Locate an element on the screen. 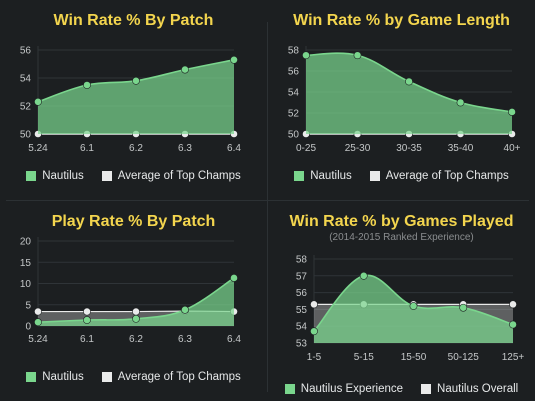 This screenshot has width=535, height=401. chart-svg: 50 52 54 56 5.24 6.1 6.2 6.3 6.4 is located at coordinates (131, 100).